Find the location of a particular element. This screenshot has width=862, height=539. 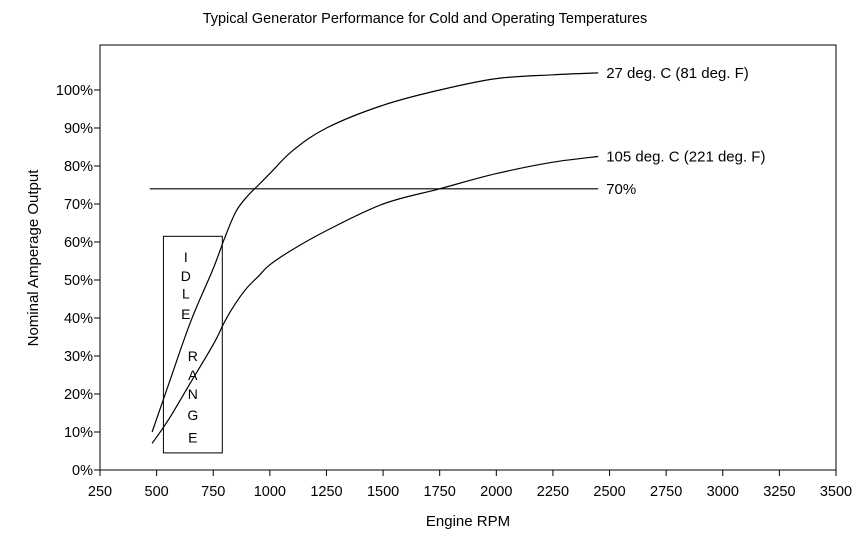

y-axis-label: Nominal Amperage Output is located at coordinates (33, 258).